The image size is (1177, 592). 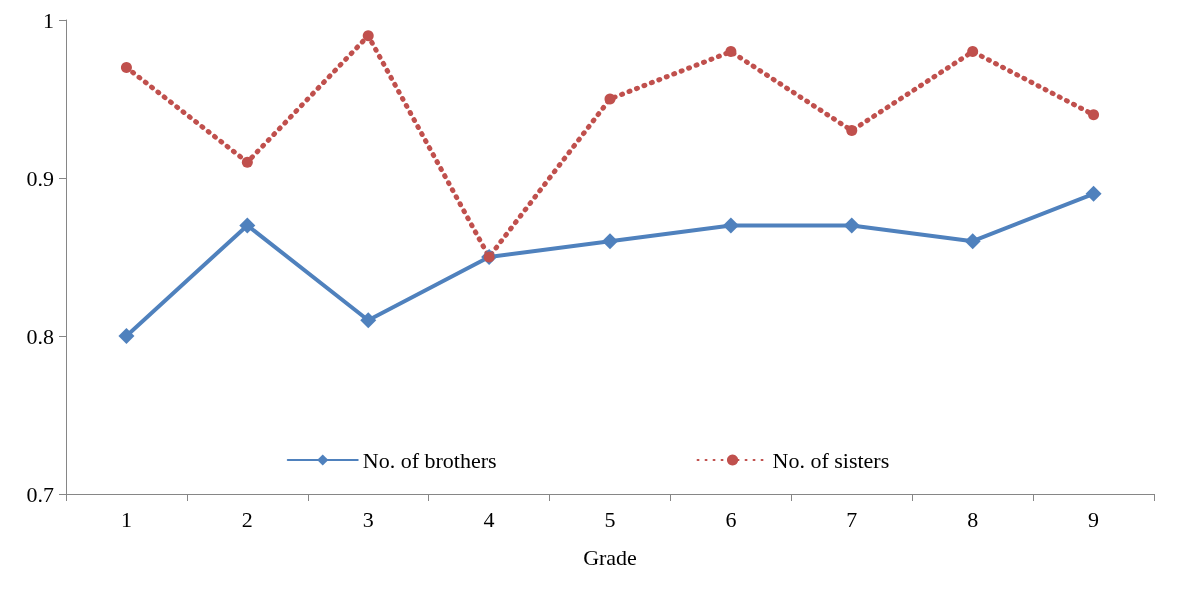 I want to click on x-tick-label: 8, so click(x=973, y=519).